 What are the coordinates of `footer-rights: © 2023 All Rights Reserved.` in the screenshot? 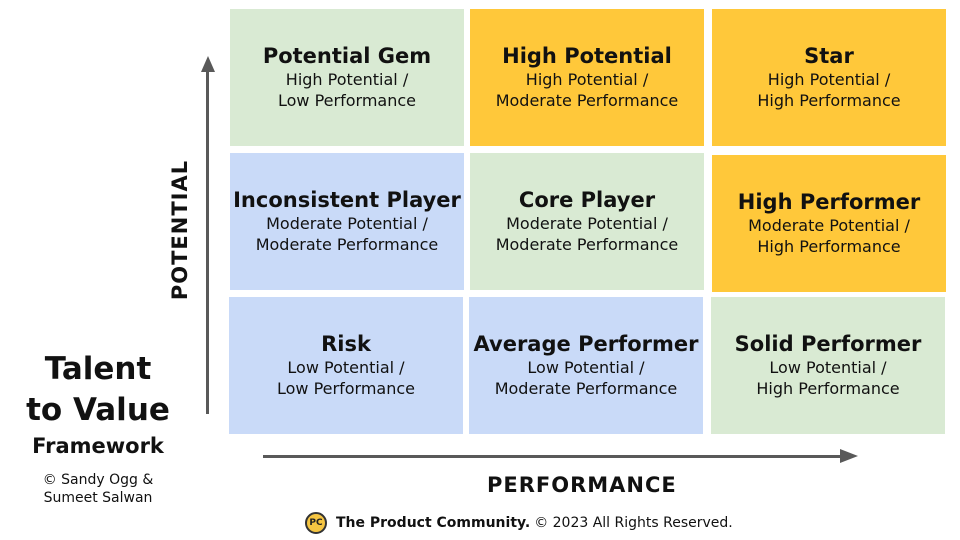 It's located at (633, 523).